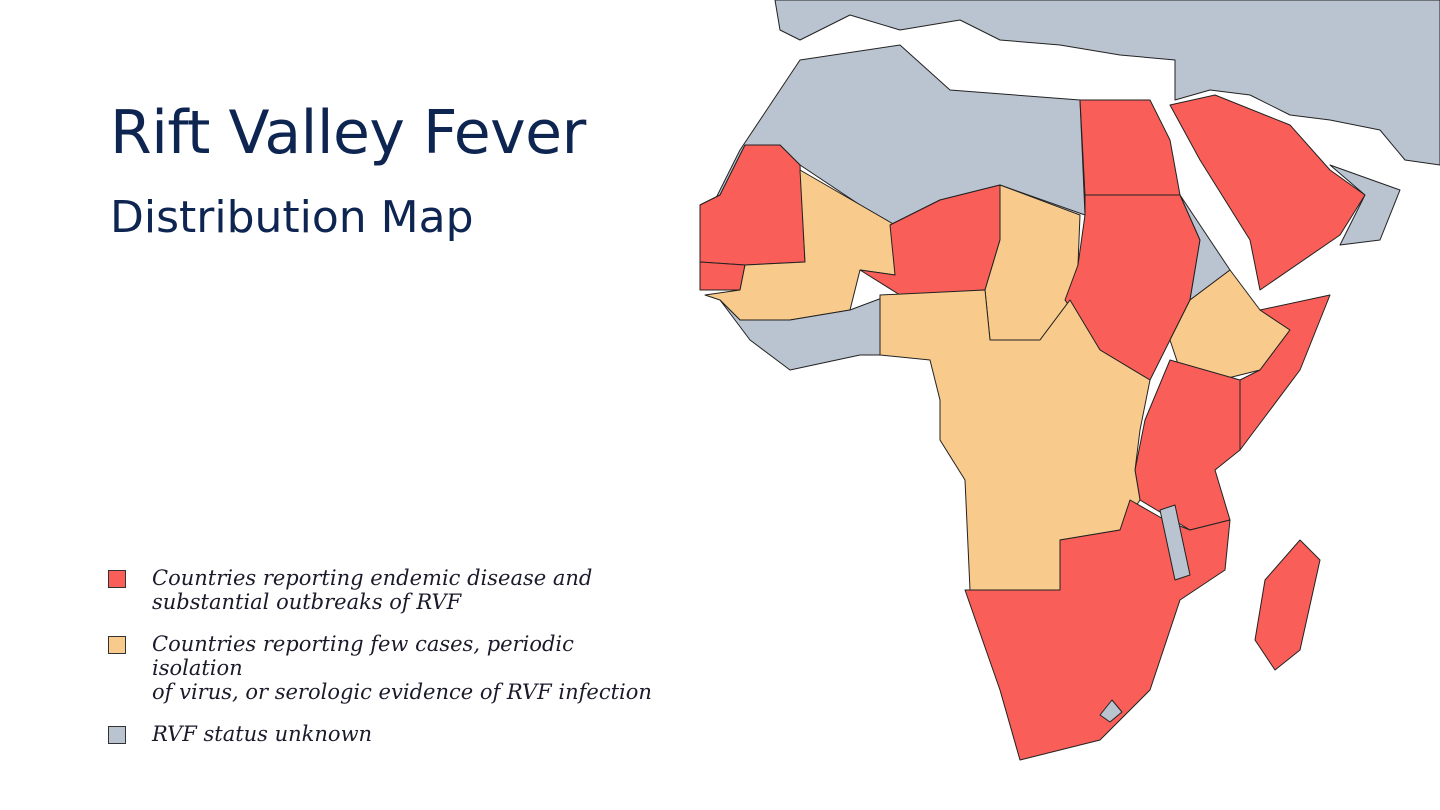 Image resolution: width=1440 pixels, height=810 pixels. Describe the element at coordinates (348, 133) in the screenshot. I see `title: Rift Valley Fever` at that location.